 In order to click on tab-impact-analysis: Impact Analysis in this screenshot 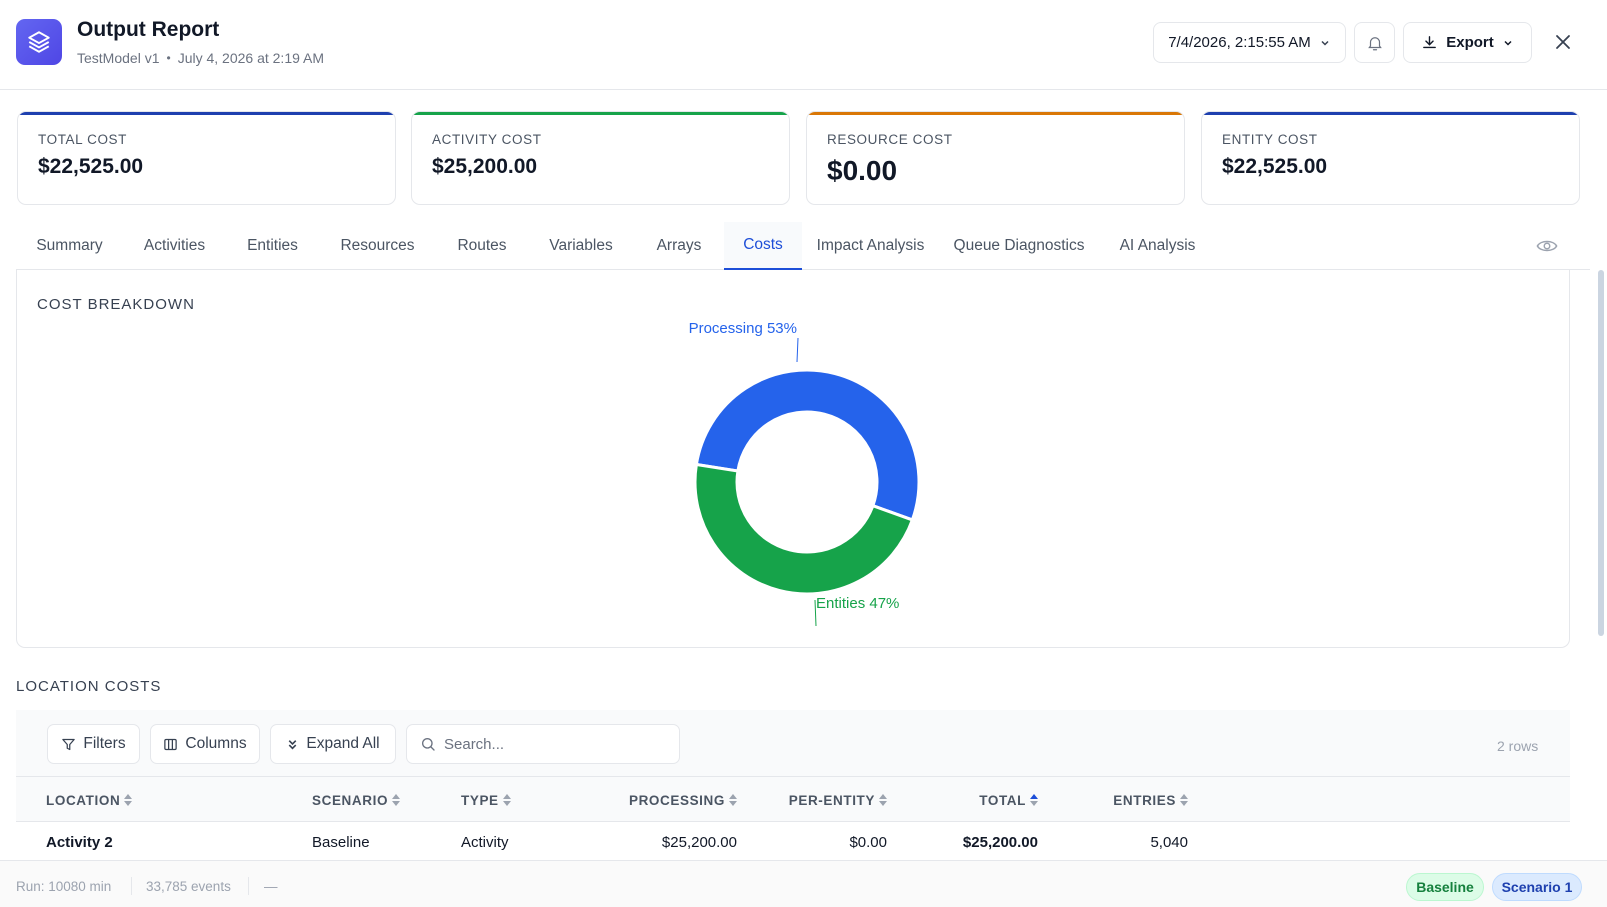, I will do `click(870, 245)`.